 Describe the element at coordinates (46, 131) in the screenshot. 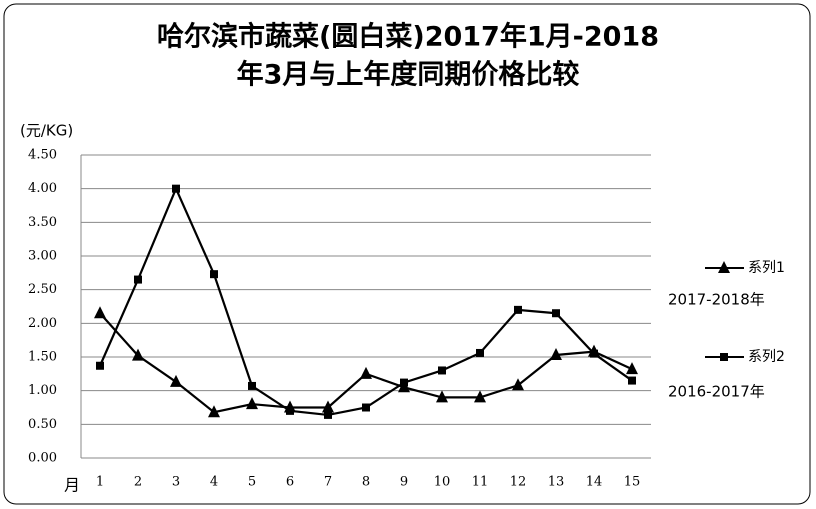

I see `y-axis-label: (元/KG)` at that location.